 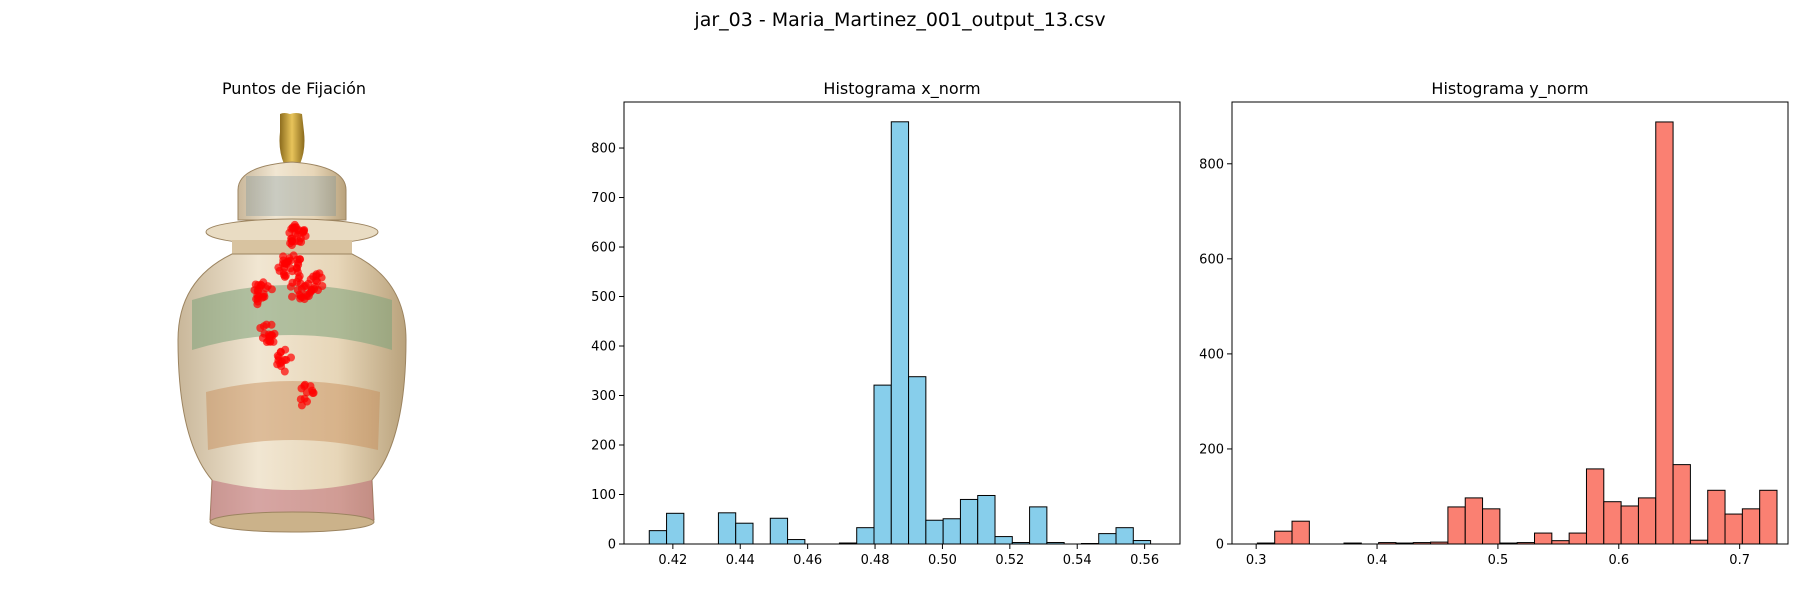 I want to click on x-hist-title: Histograma x_norm, so click(x=901, y=89).